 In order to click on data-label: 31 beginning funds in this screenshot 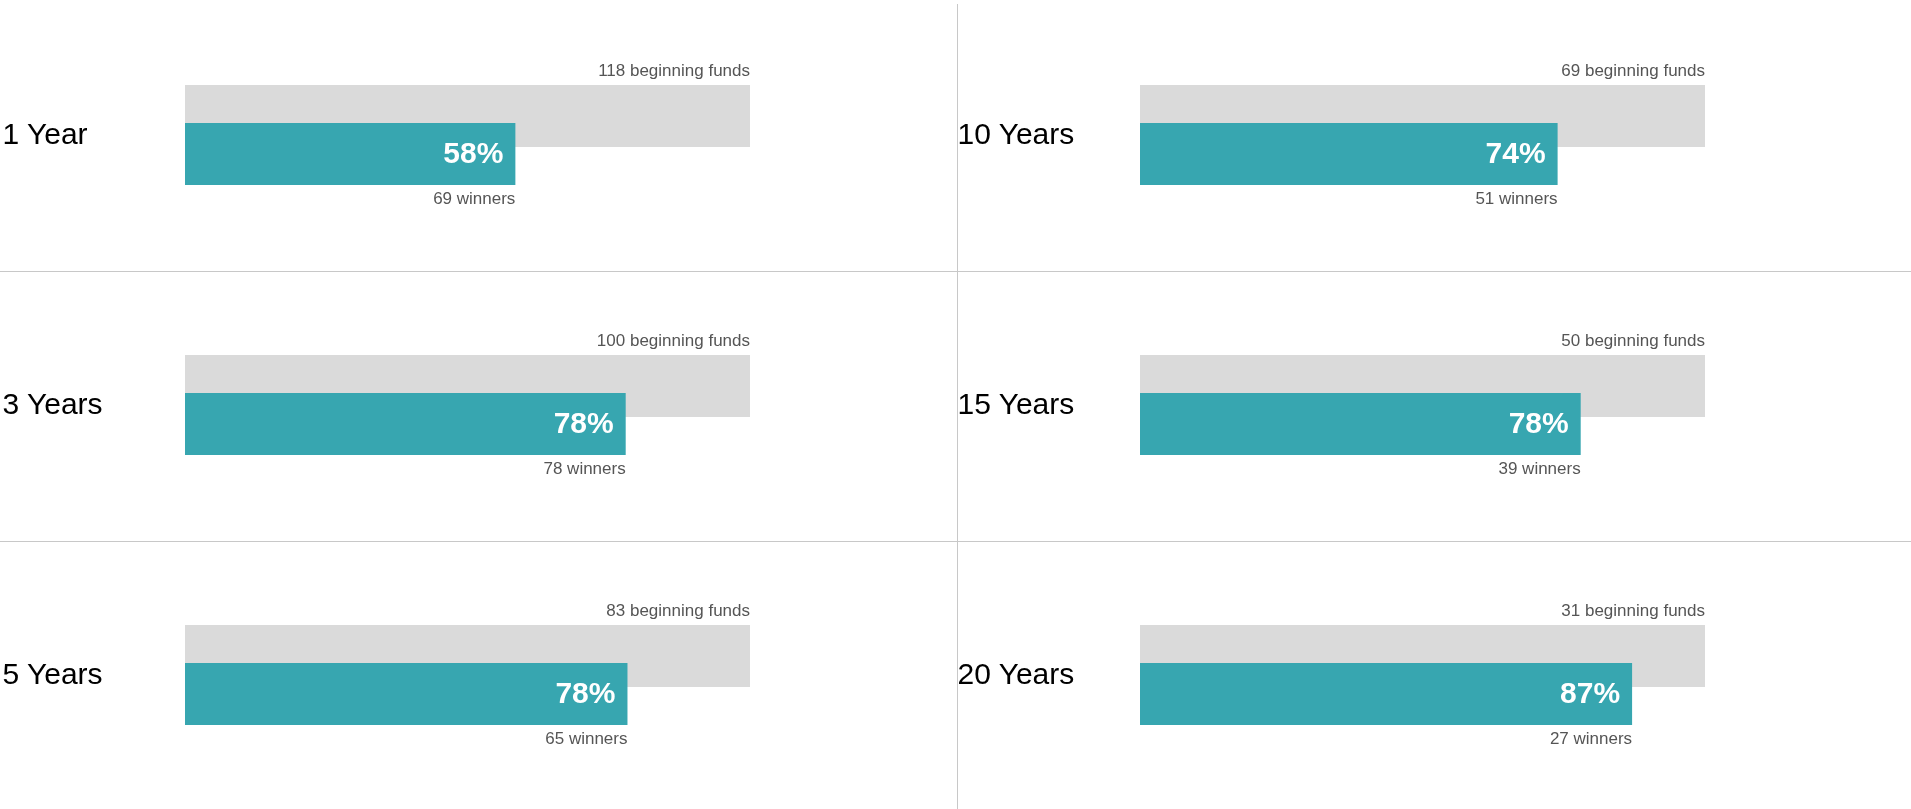, I will do `click(1633, 610)`.